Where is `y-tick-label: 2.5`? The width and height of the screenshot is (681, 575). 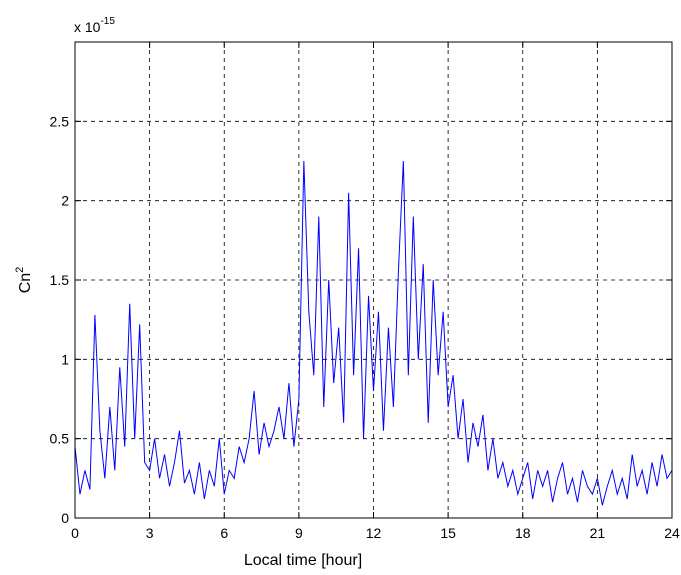
y-tick-label: 2.5 is located at coordinates (60, 121).